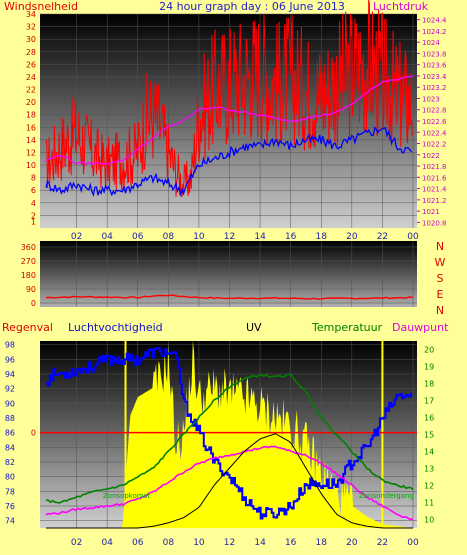 The width and height of the screenshot is (467, 555). What do you see at coordinates (229, 120) in the screenshot?
I see `pressure-series-line` at bounding box center [229, 120].